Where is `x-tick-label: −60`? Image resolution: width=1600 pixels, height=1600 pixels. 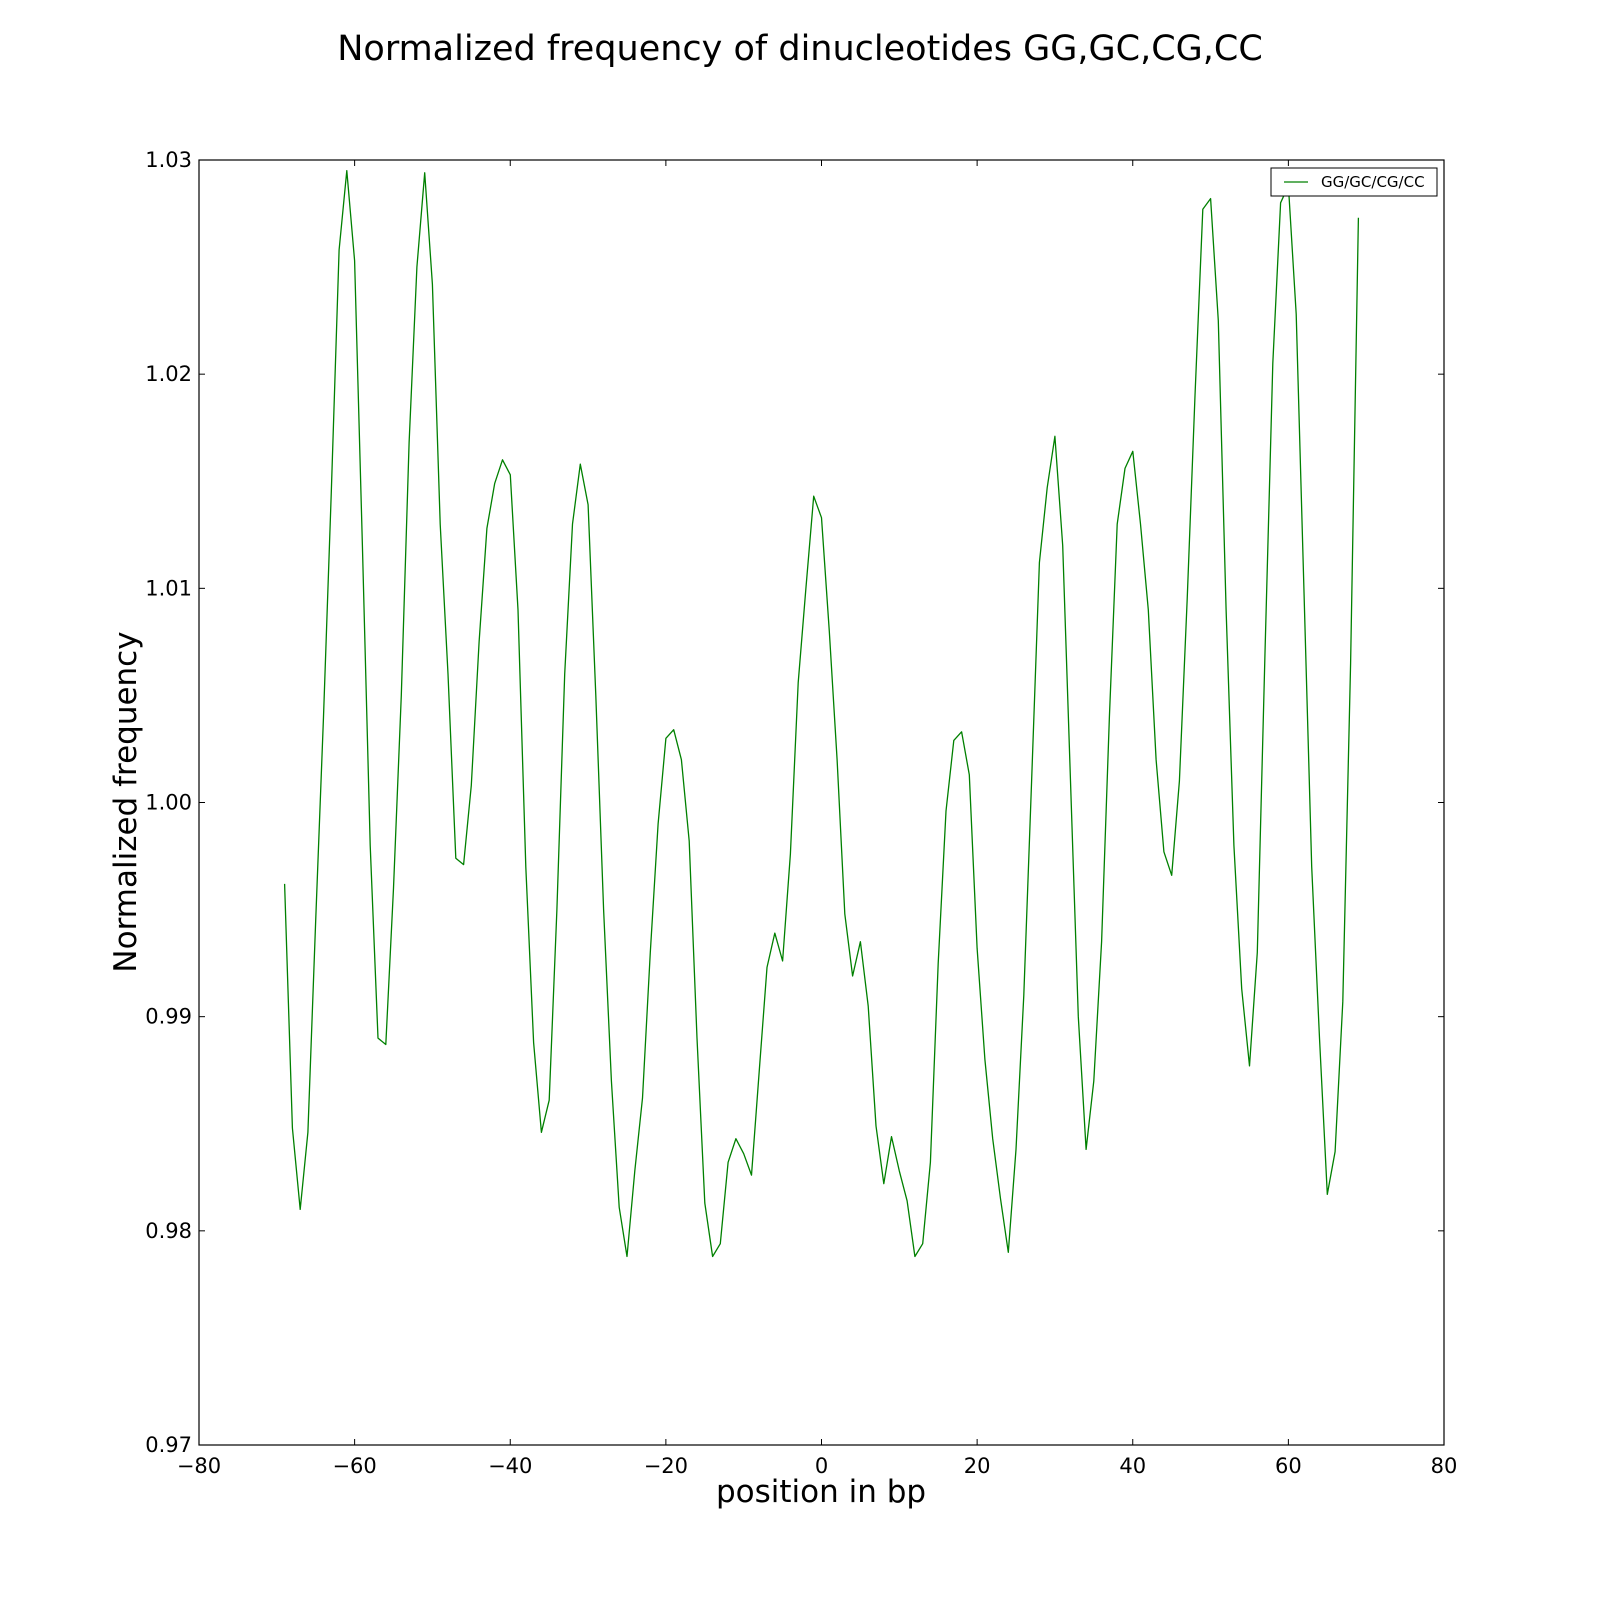 x-tick-label: −60 is located at coordinates (354, 1466).